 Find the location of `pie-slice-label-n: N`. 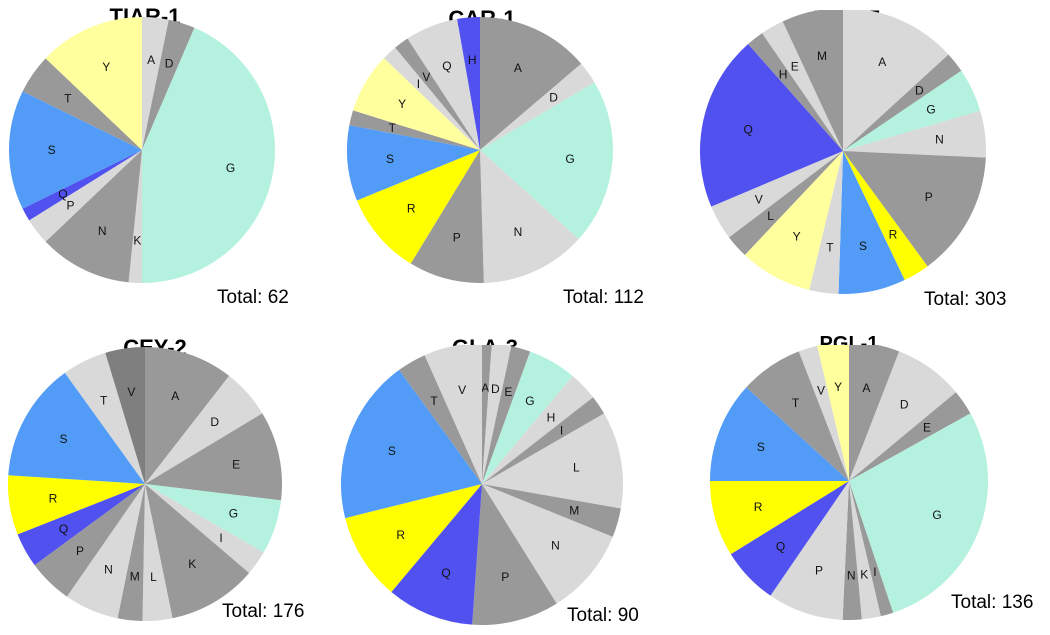

pie-slice-label-n: N is located at coordinates (939, 139).